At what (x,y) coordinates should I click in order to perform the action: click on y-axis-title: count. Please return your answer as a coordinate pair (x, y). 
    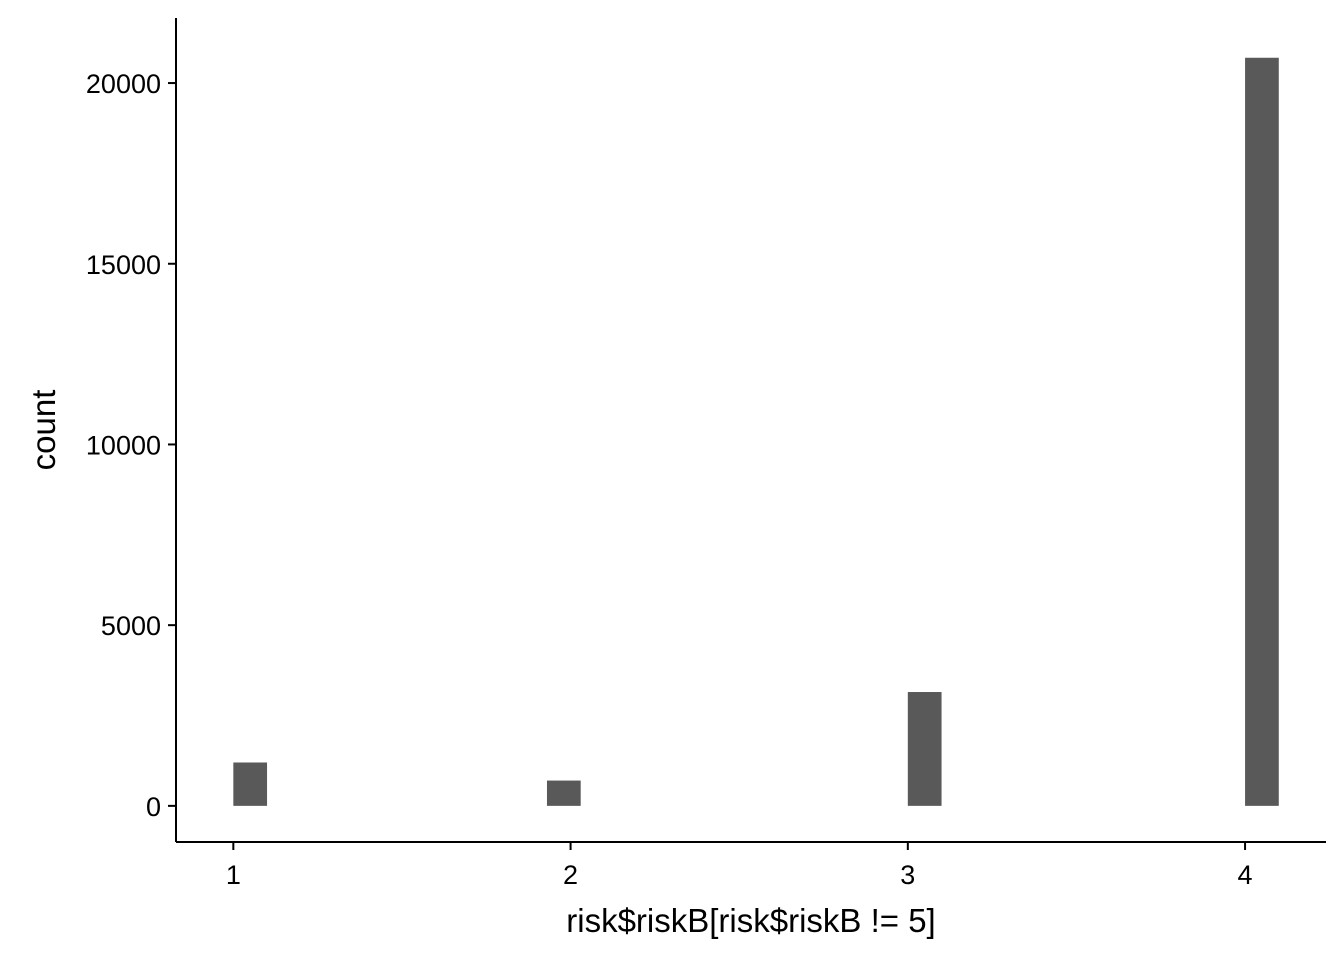
    Looking at the image, I should click on (43, 430).